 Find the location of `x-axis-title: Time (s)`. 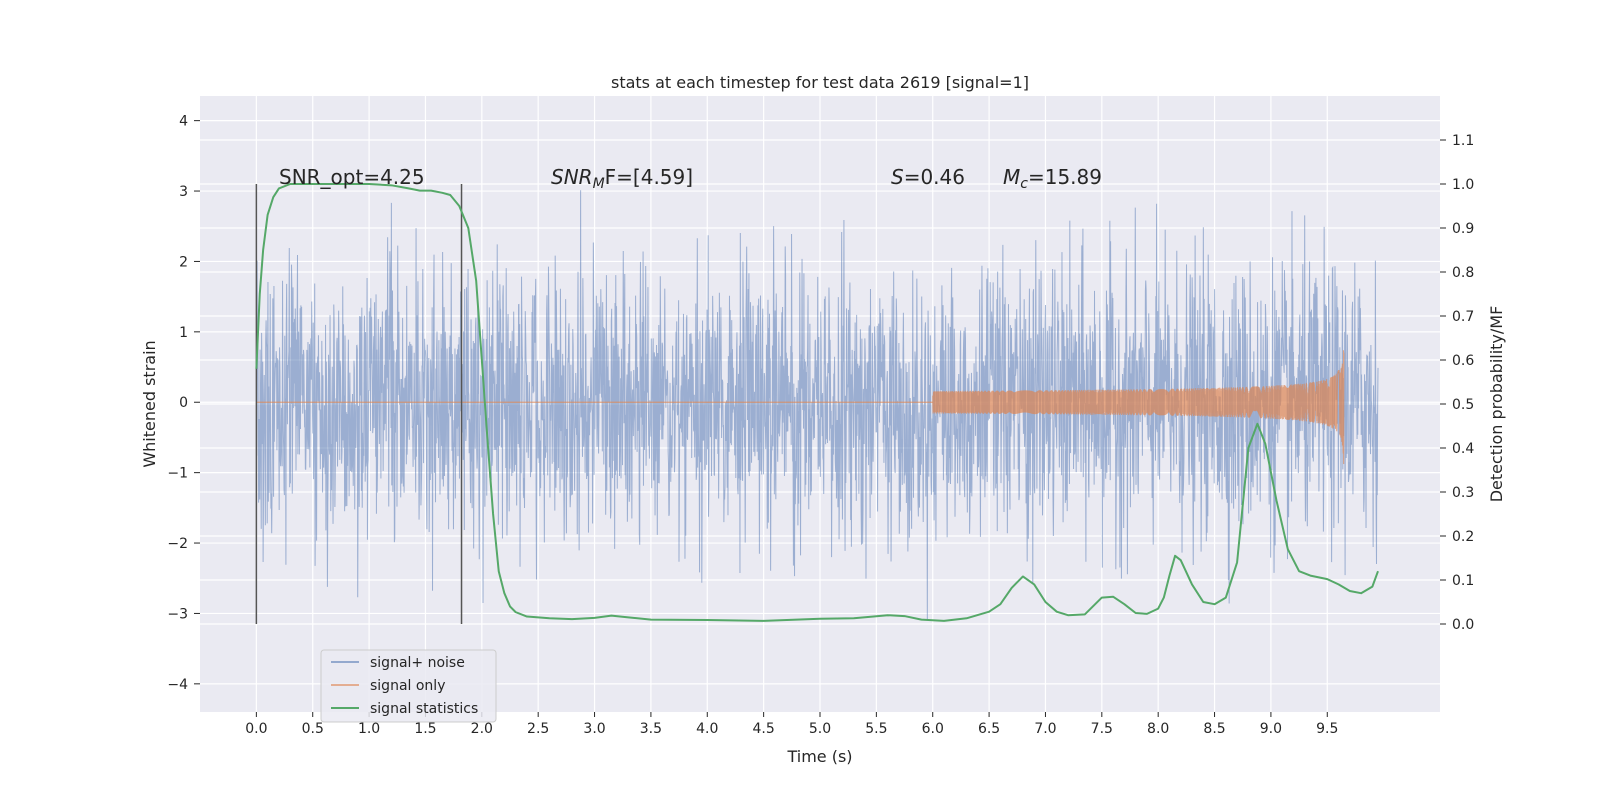

x-axis-title: Time (s) is located at coordinates (819, 756).